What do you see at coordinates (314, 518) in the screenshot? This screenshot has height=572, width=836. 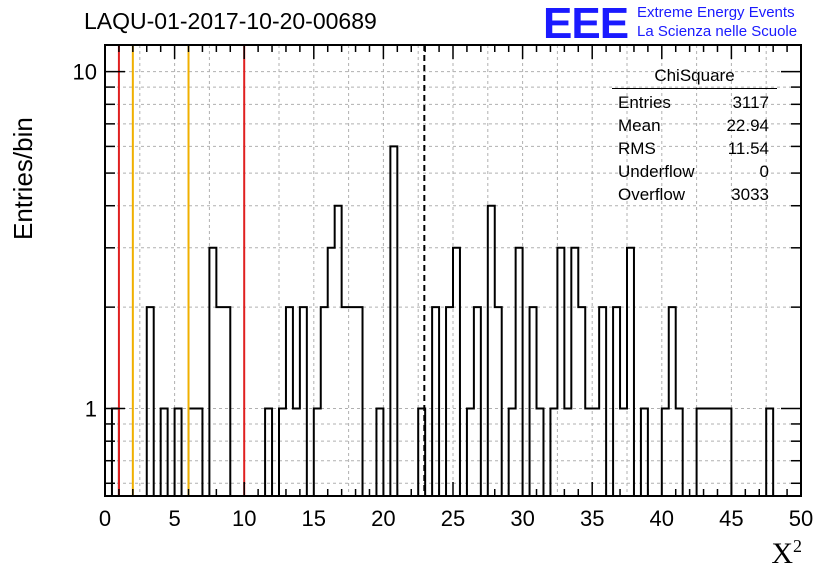 I see `x-tick-label: 15` at bounding box center [314, 518].